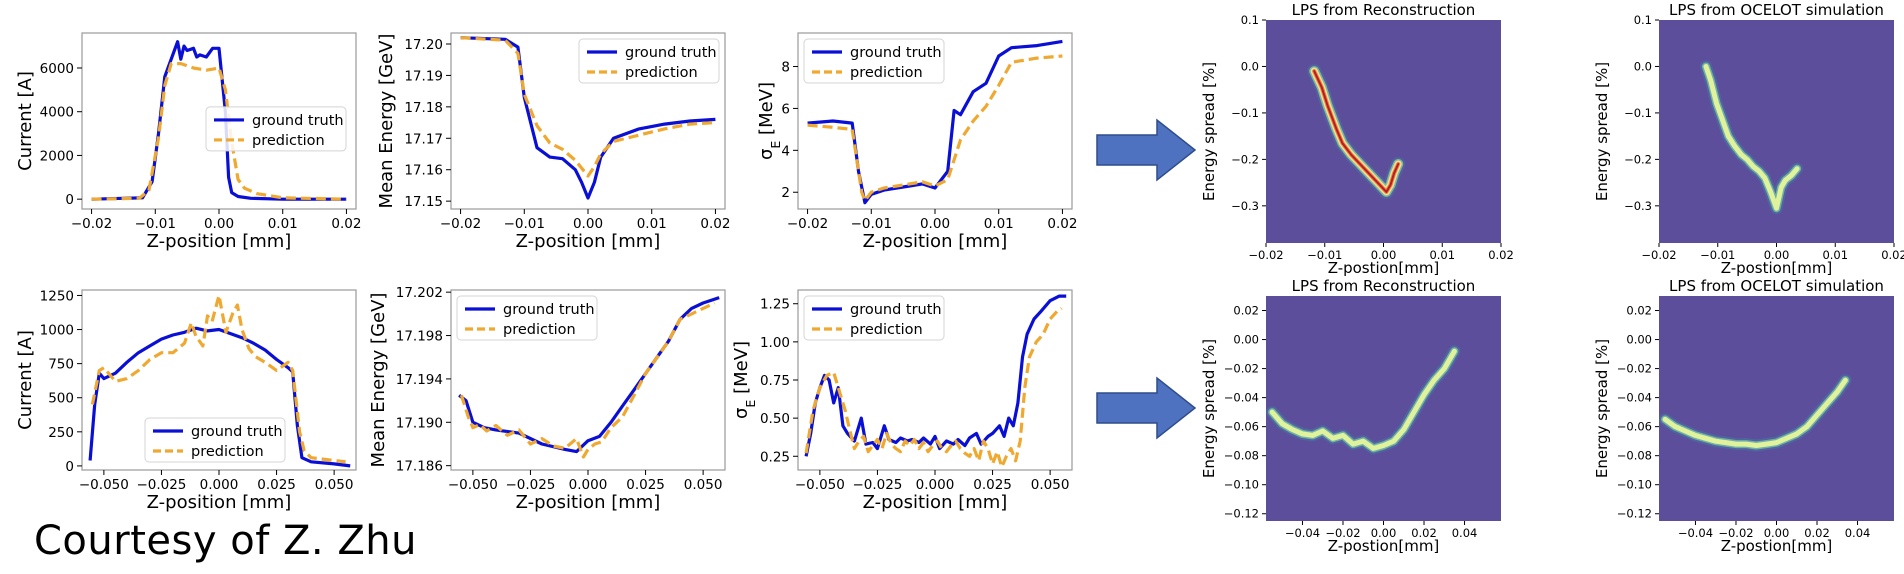 This screenshot has width=1904, height=574. Describe the element at coordinates (423, 202) in the screenshot. I see `y-tick-label: 17.15` at that location.